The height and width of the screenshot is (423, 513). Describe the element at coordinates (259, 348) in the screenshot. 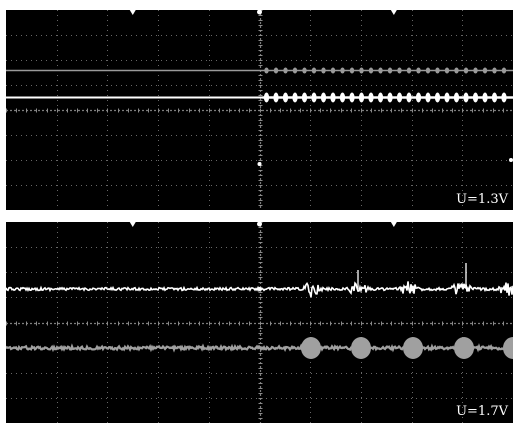

I see `trace-lower` at that location.